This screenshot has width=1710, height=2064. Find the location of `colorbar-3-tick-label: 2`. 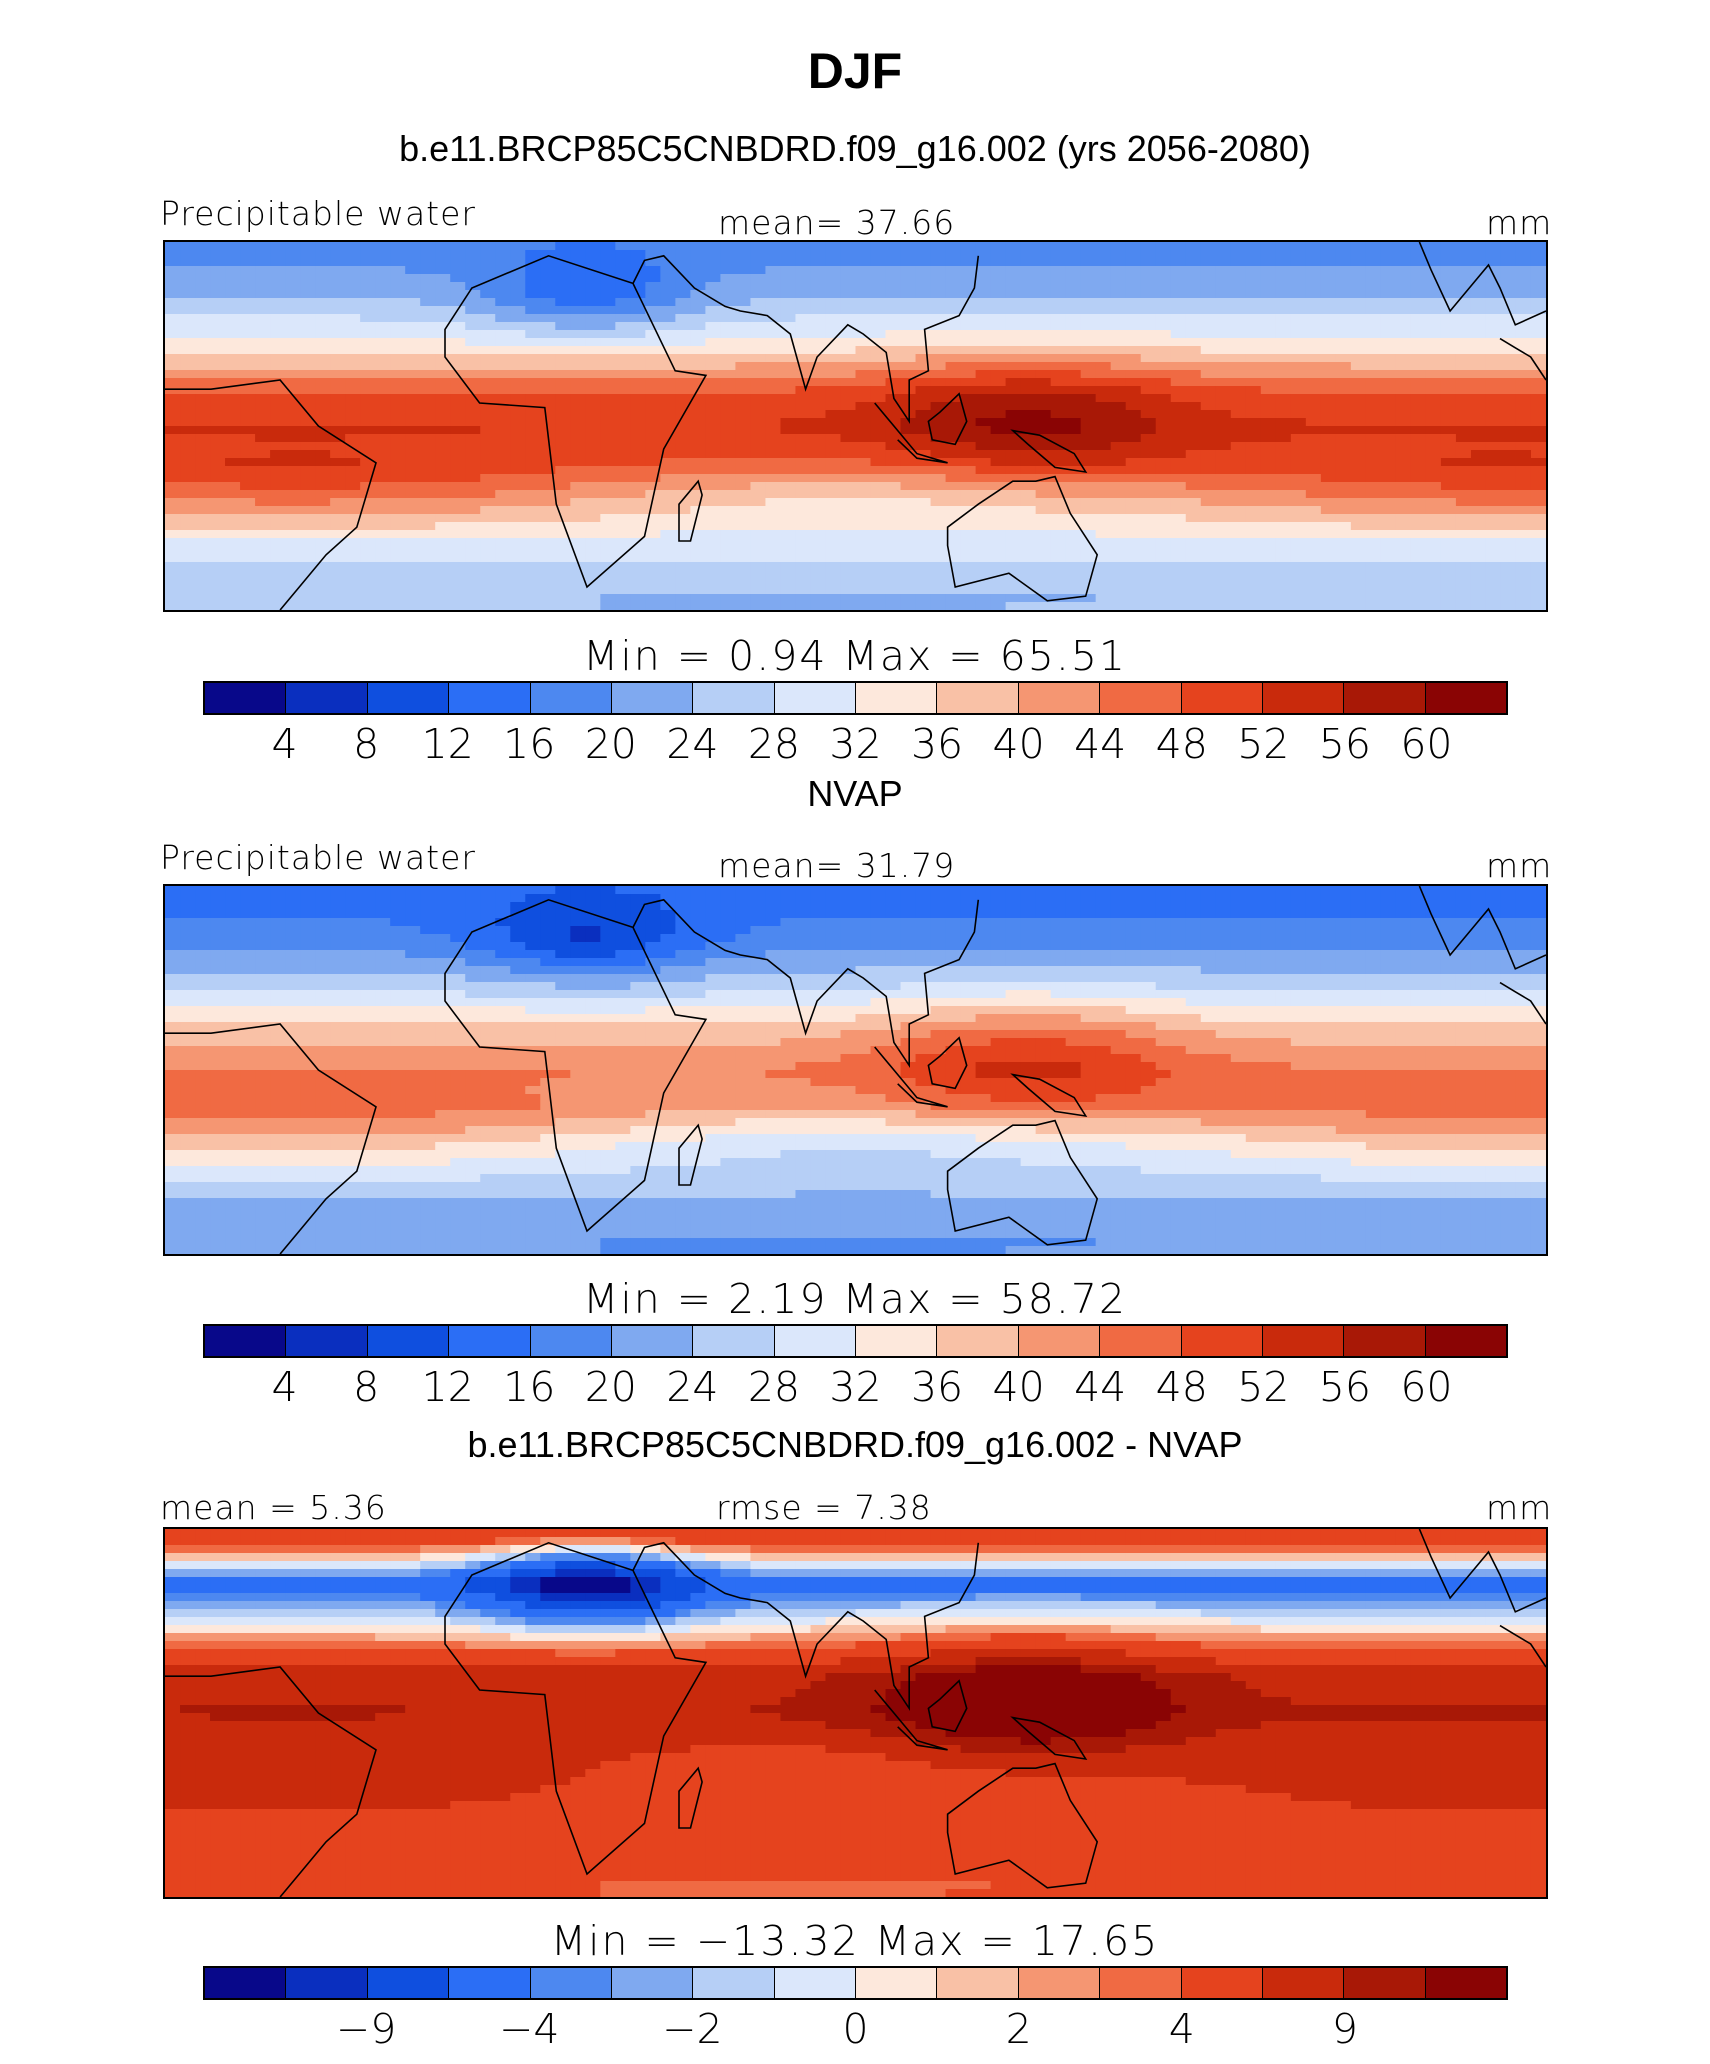

colorbar-3-tick-label: 2 is located at coordinates (1018, 2029).